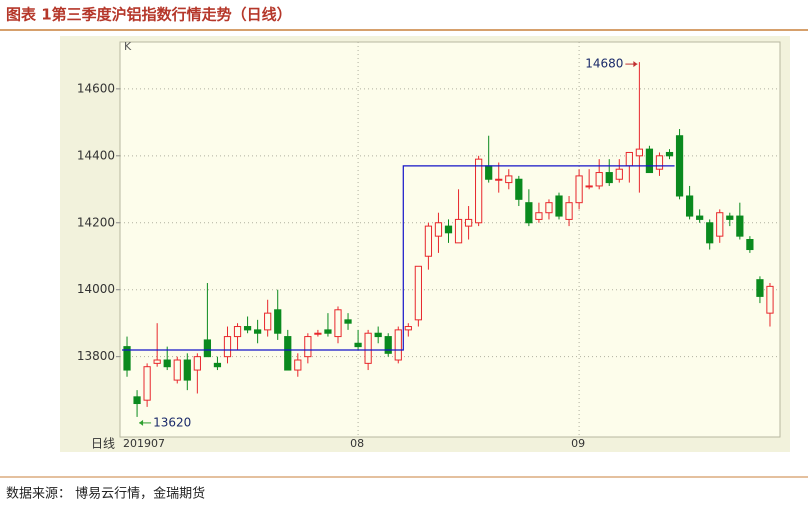 The image size is (808, 511). Describe the element at coordinates (128, 46) in the screenshot. I see `unit-label: K` at that location.